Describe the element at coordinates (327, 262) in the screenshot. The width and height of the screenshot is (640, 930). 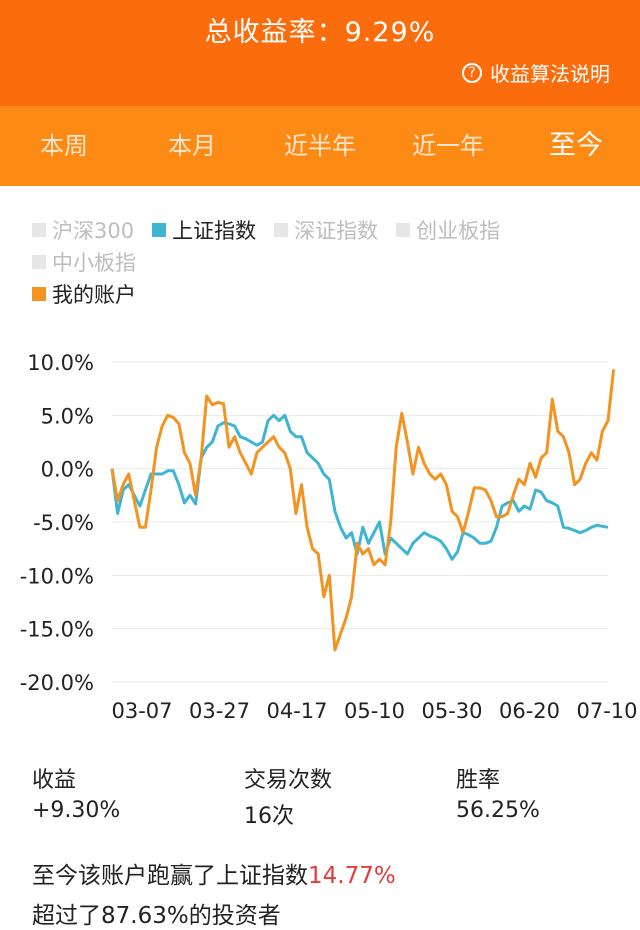
I see `chart-legend: 沪深300 上证指数 深证指数 创业板指 中小板指 我的账户` at that location.